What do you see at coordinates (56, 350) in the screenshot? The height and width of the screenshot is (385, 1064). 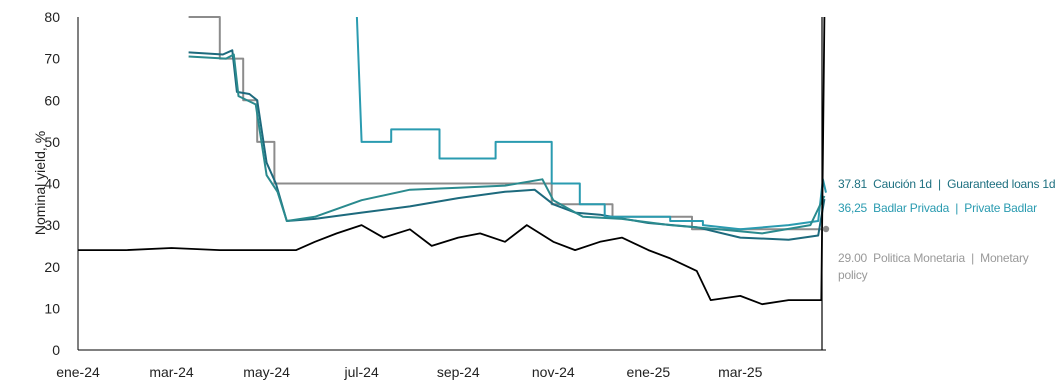 I see `y-tick-label: 0` at bounding box center [56, 350].